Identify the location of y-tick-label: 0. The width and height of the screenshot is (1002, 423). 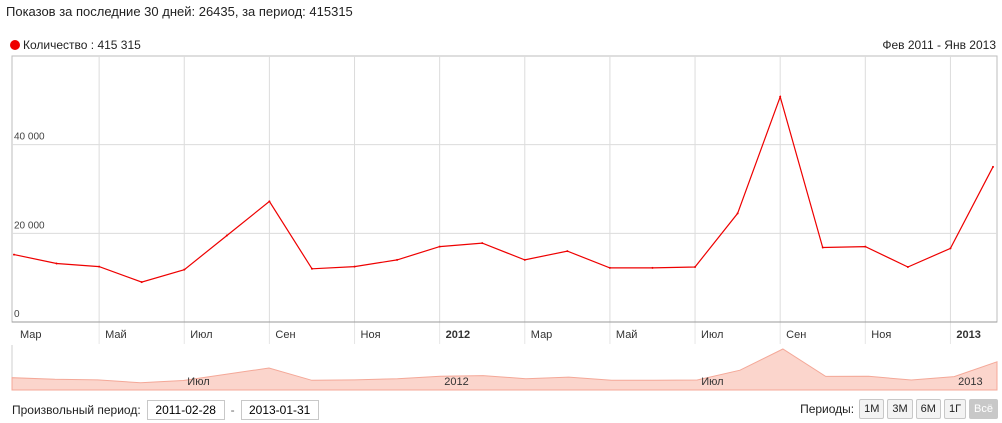
(17, 314).